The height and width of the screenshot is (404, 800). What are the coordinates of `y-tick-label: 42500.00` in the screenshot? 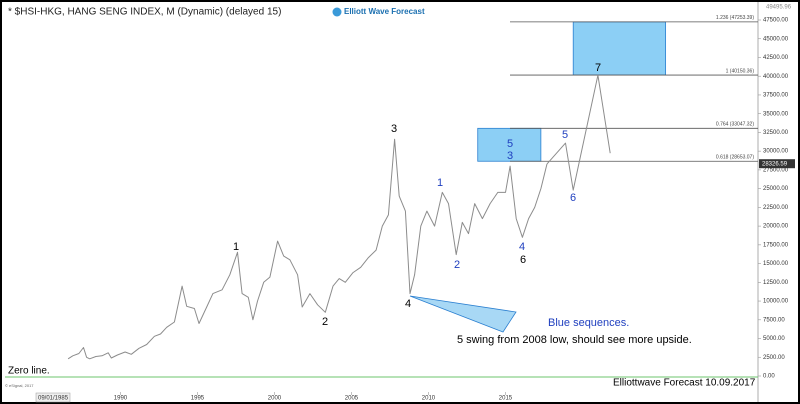 It's located at (776, 58).